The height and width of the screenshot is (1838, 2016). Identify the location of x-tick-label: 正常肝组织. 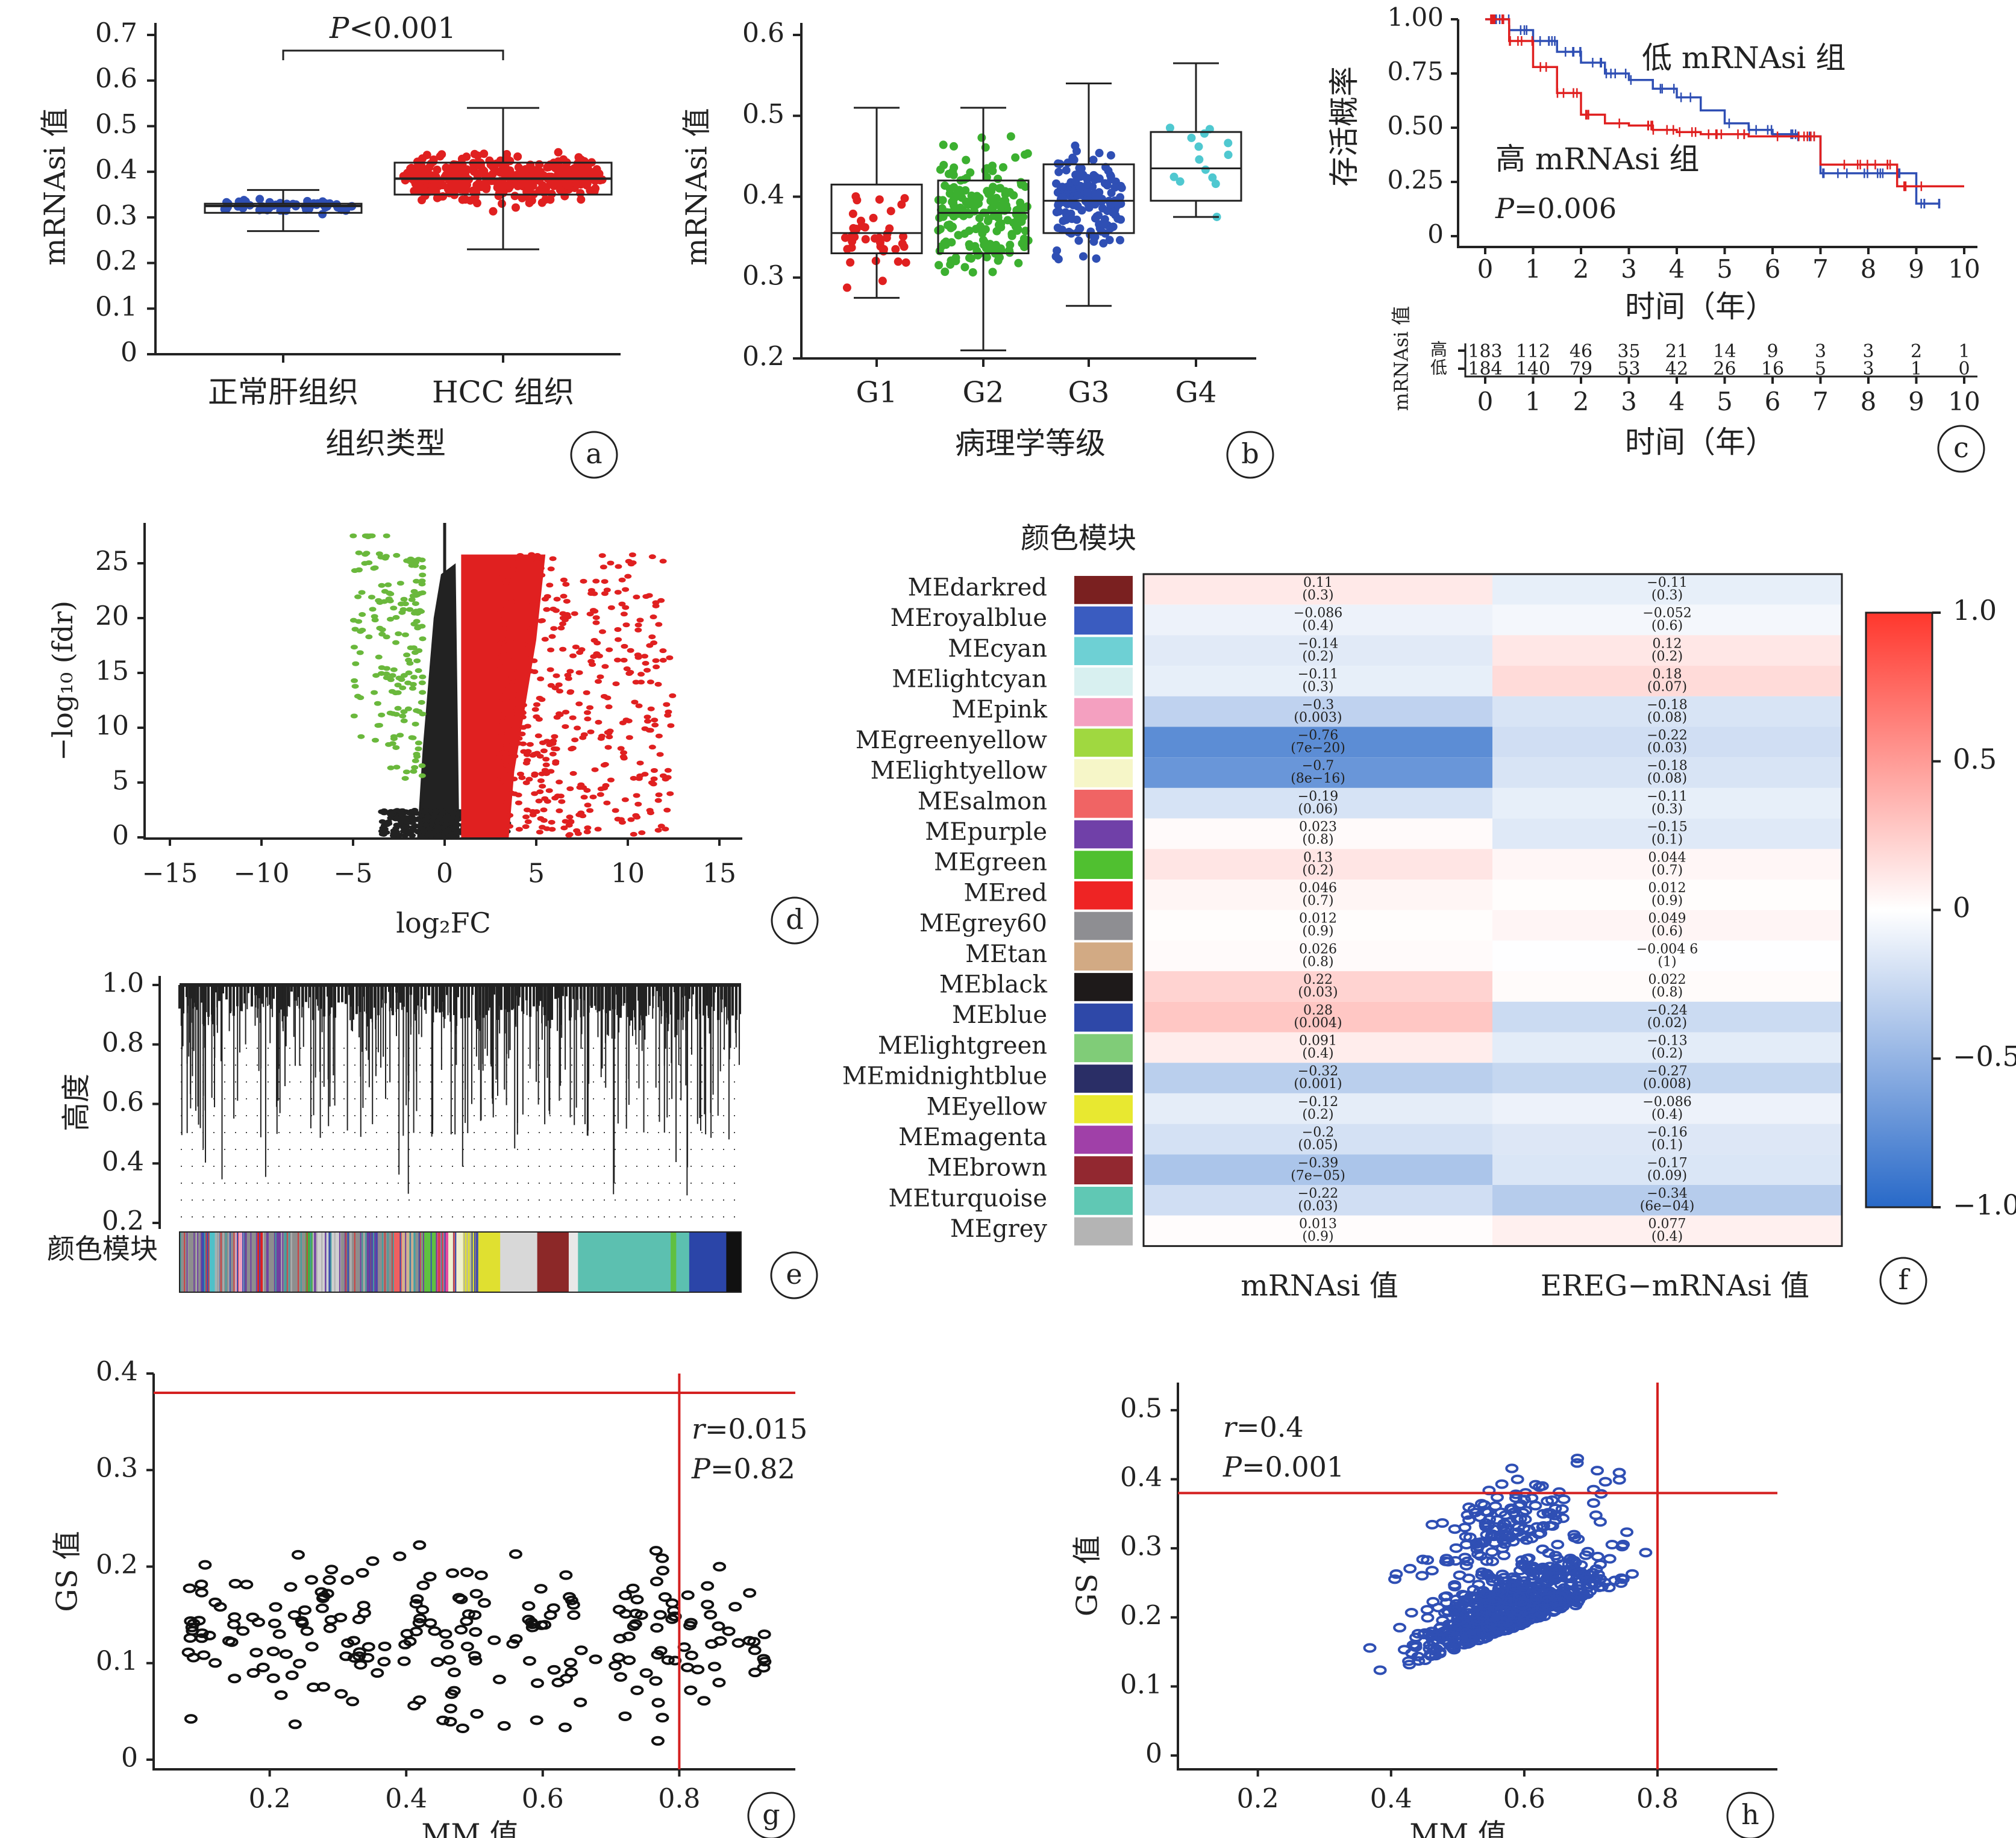
(283, 392).